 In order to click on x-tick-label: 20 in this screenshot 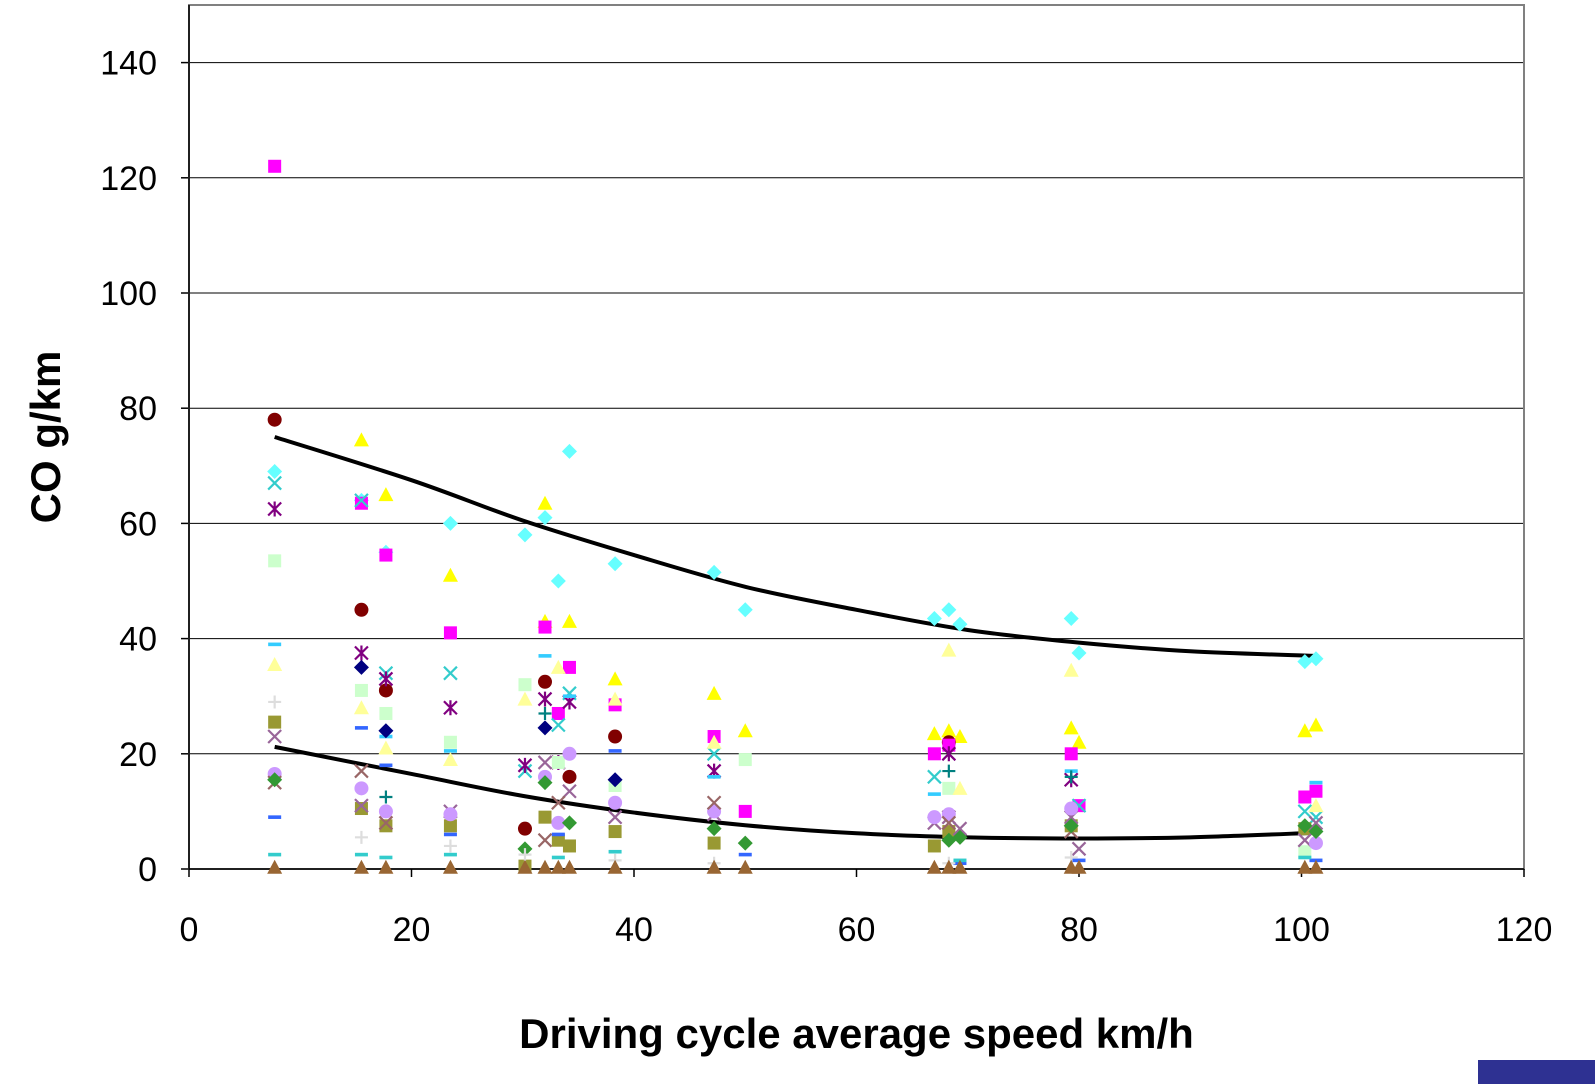, I will do `click(412, 930)`.